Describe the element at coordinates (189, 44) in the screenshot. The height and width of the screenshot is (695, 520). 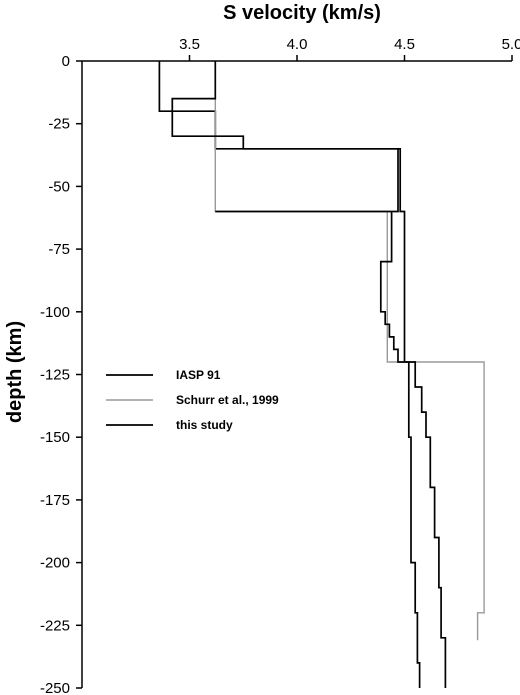
I see `x-tick-label: 3.5` at that location.